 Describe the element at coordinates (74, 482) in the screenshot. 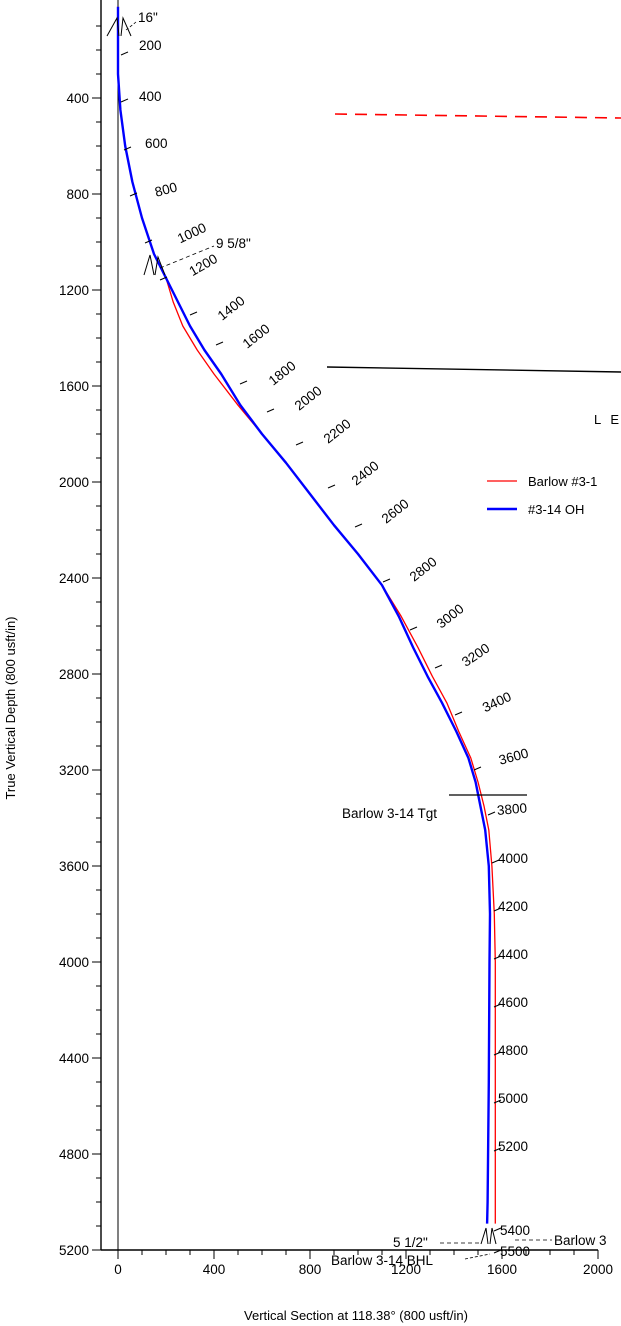

I see `y-tick-label: 2000` at that location.